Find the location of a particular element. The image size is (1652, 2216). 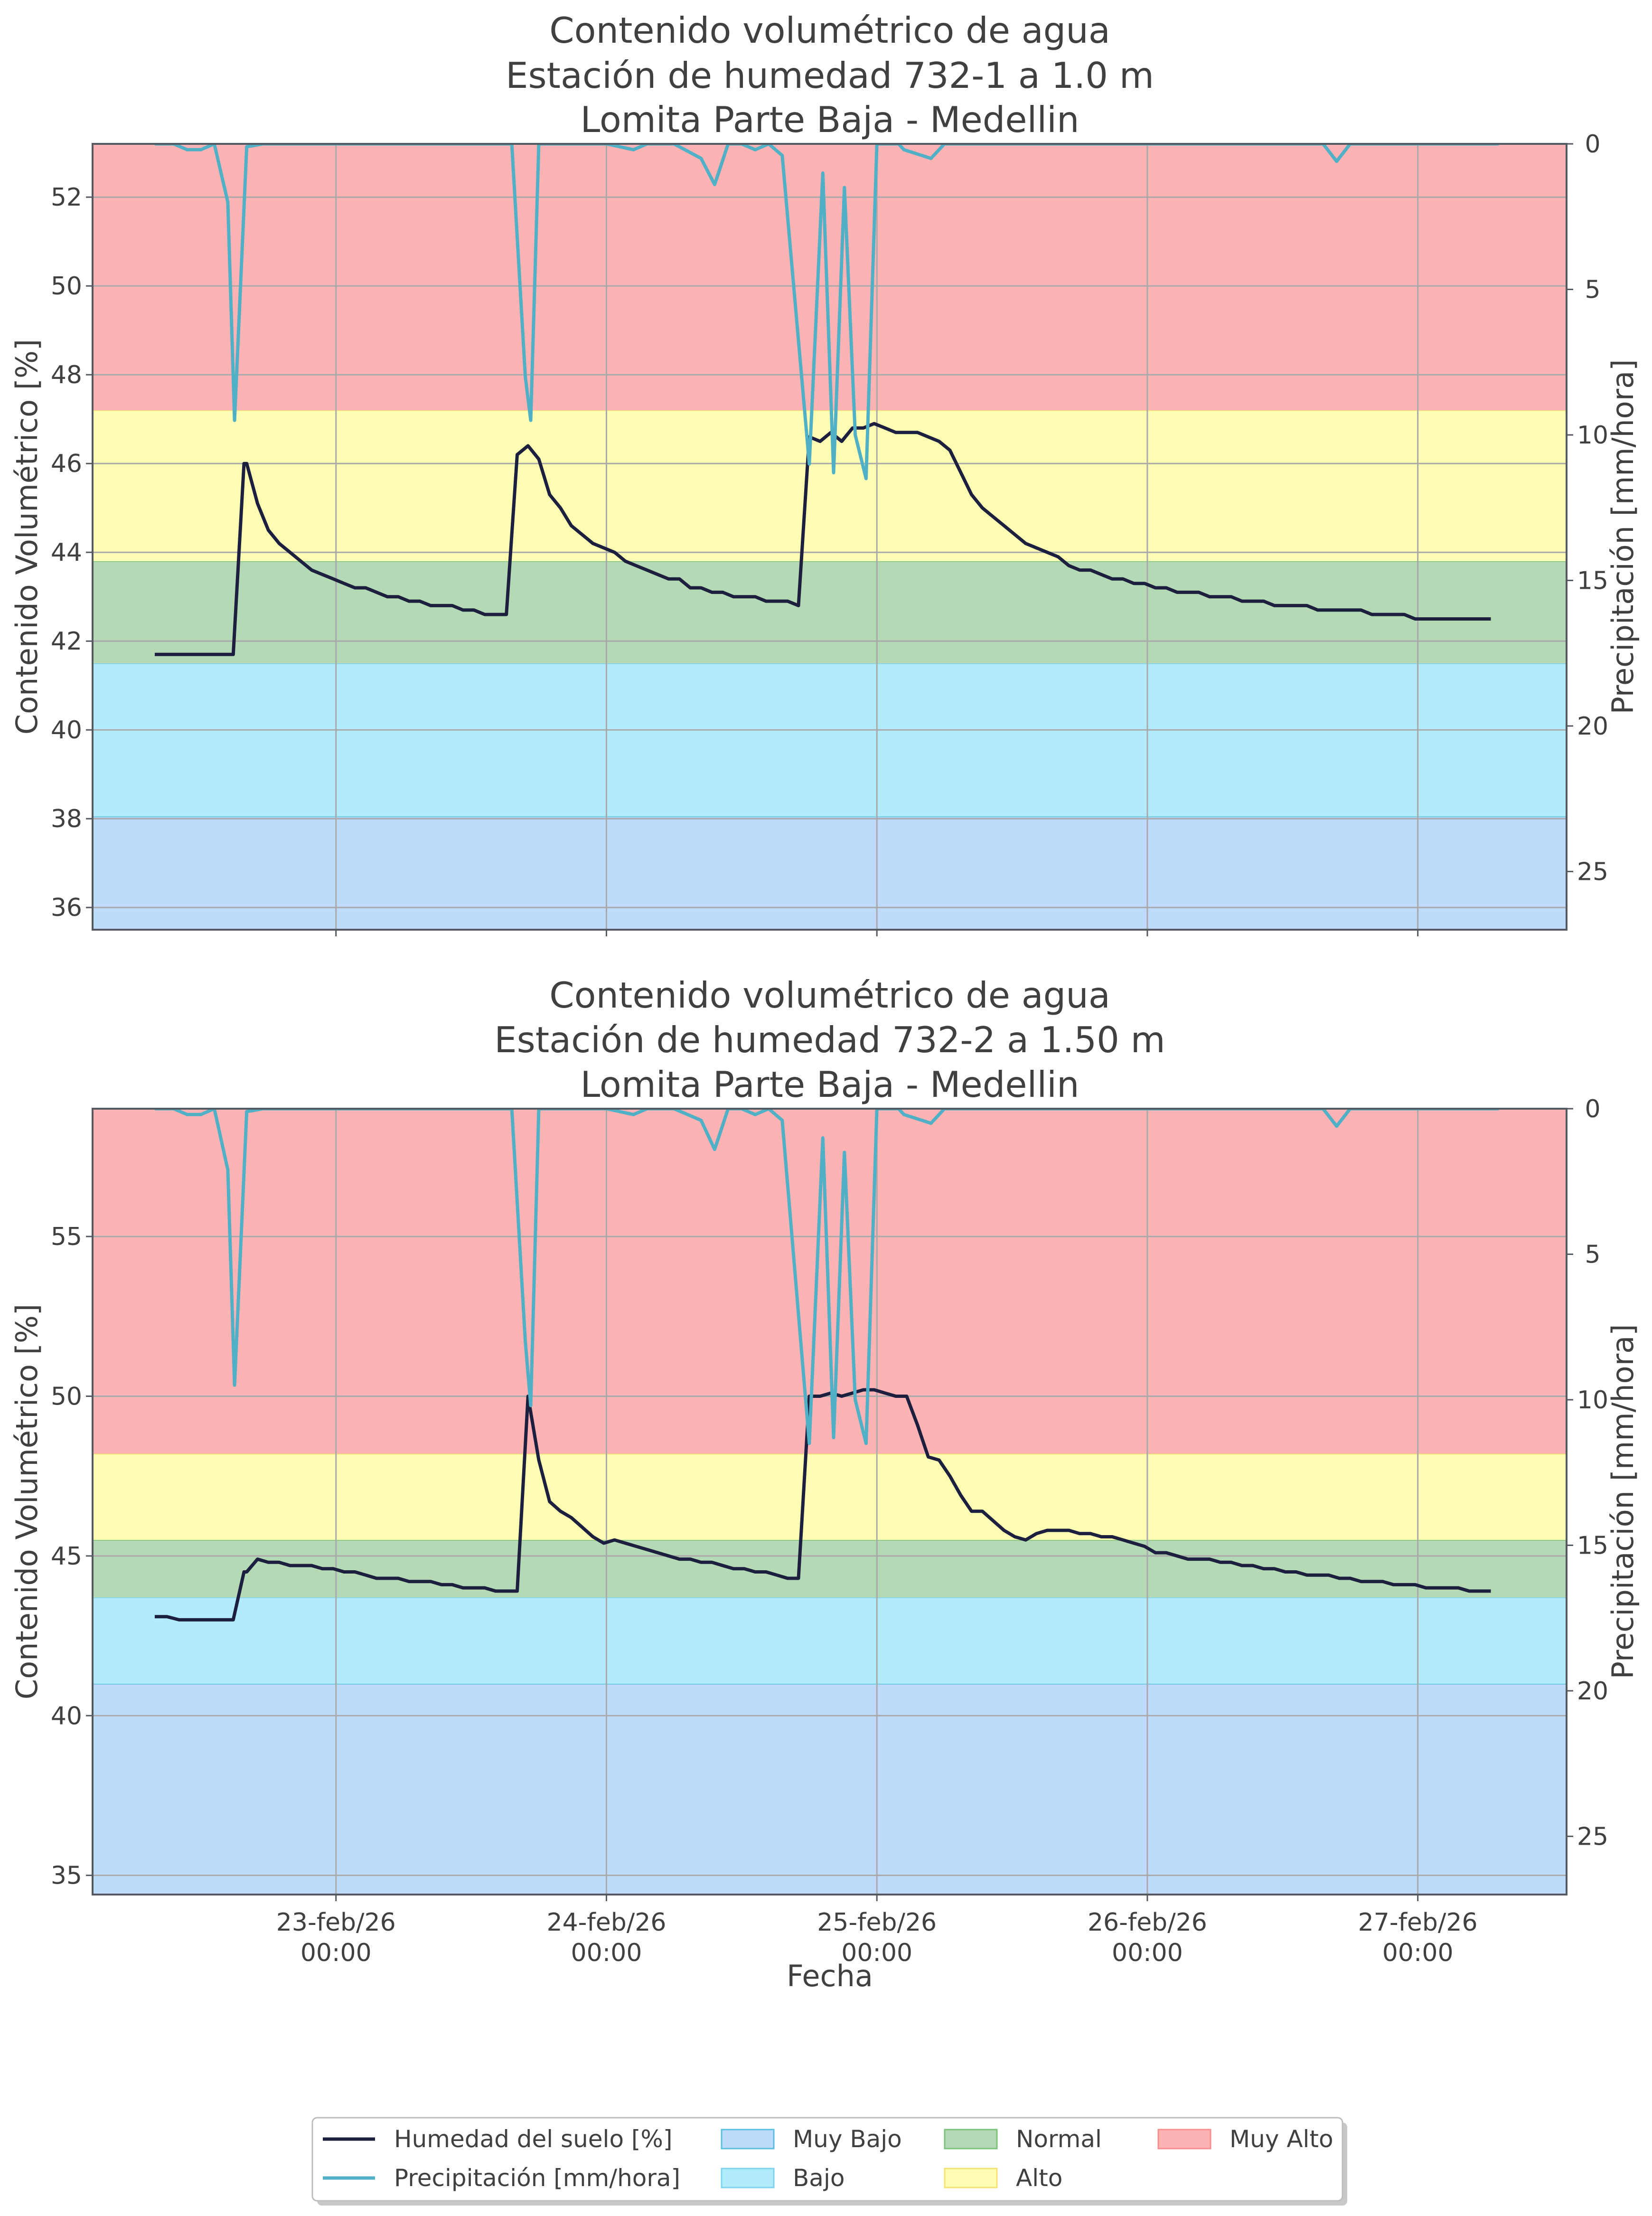

legend-swatch-bajo is located at coordinates (748, 2178).